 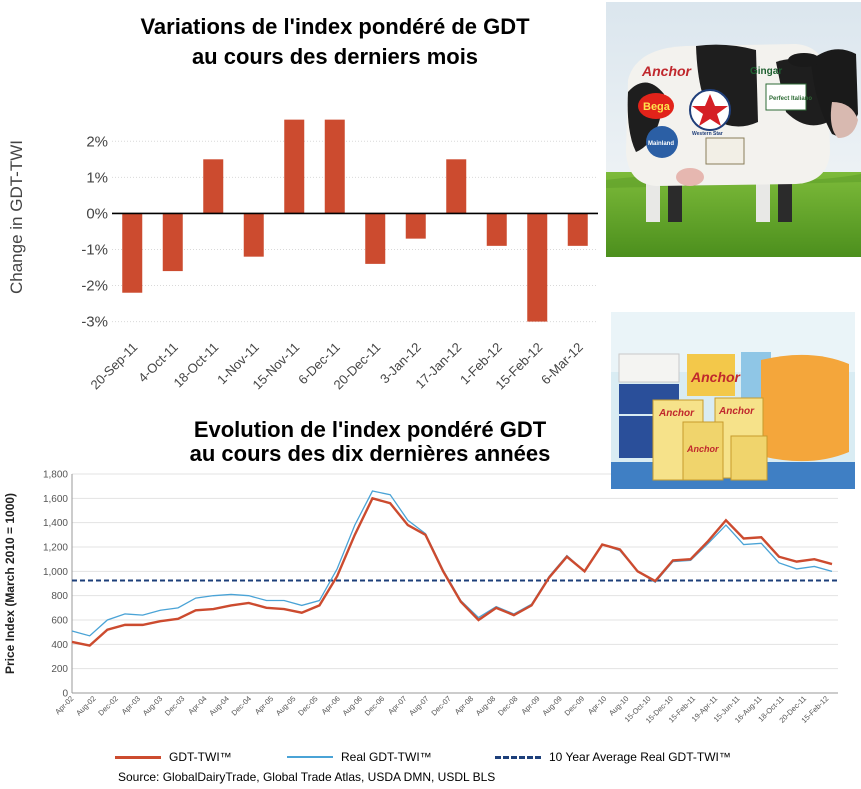 What do you see at coordinates (335, 56) in the screenshot?
I see `chart1-title-line2: au cours des derniers mois` at bounding box center [335, 56].